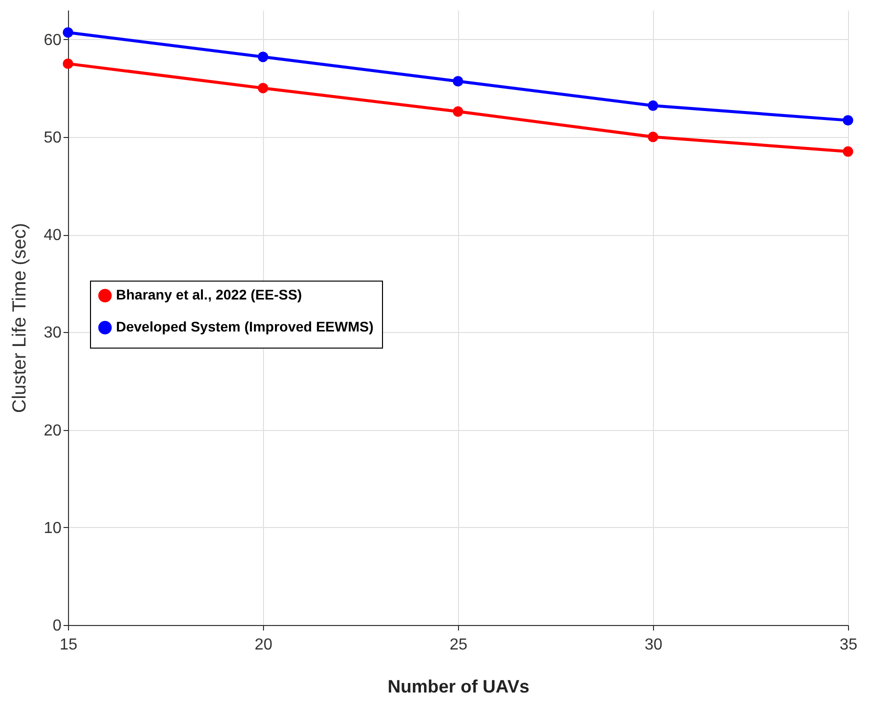 The image size is (879, 716). I want to click on x-tick-label: 25, so click(459, 645).